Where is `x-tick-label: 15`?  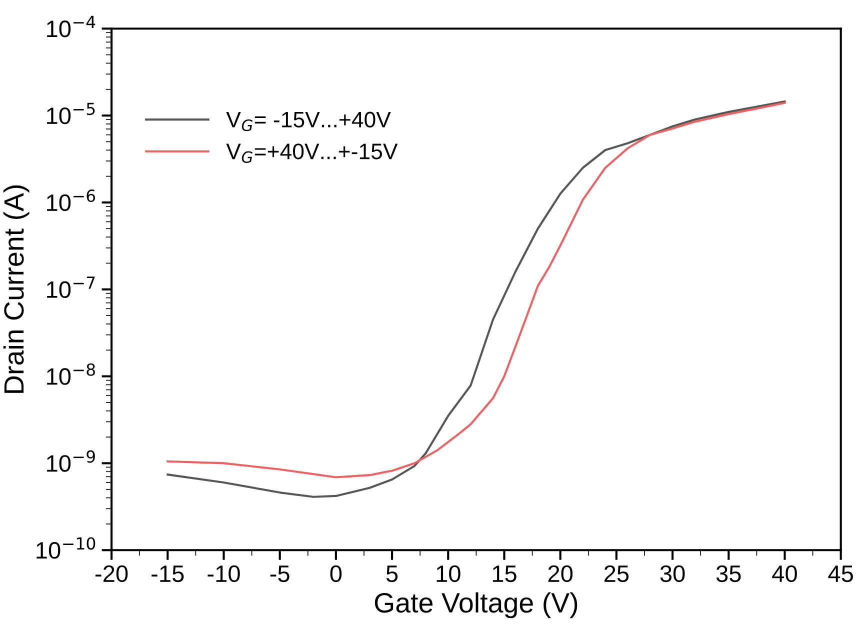
x-tick-label: 15 is located at coordinates (504, 574).